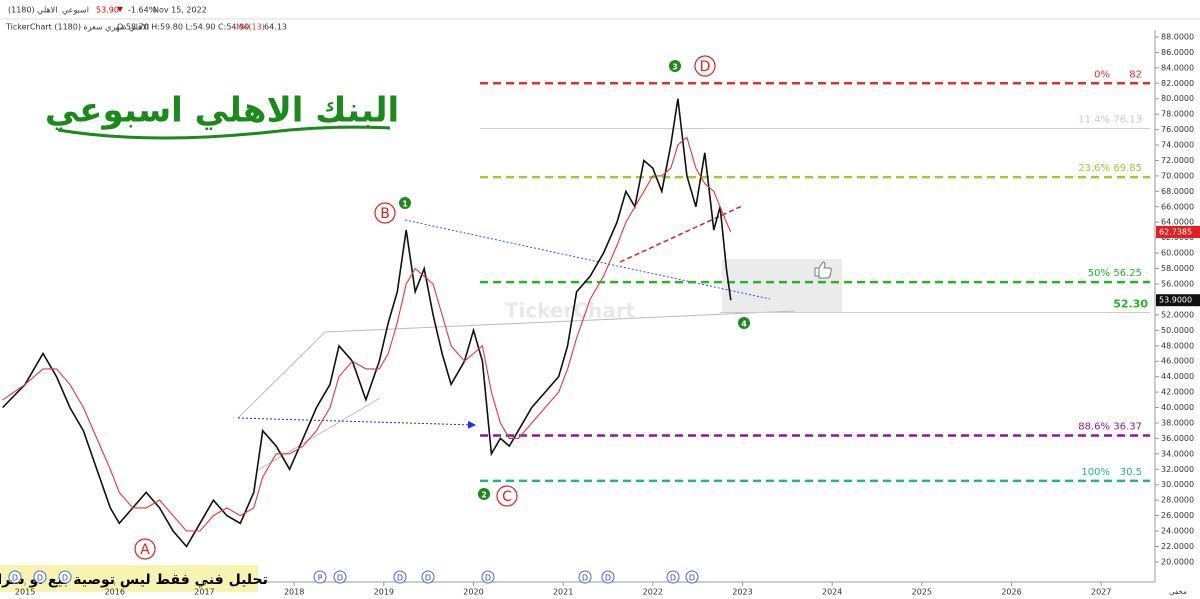 Image resolution: width=1200 pixels, height=599 pixels. I want to click on y-tick-label: 40.0000, so click(1177, 407).